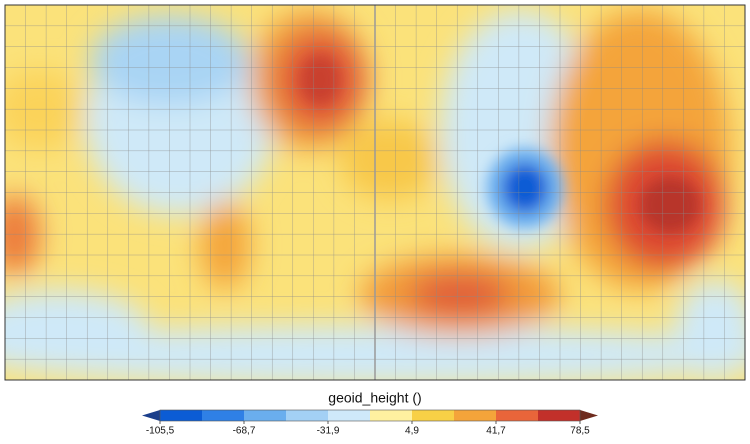 The image size is (750, 444). I want to click on colorbar-under, so click(151, 415).